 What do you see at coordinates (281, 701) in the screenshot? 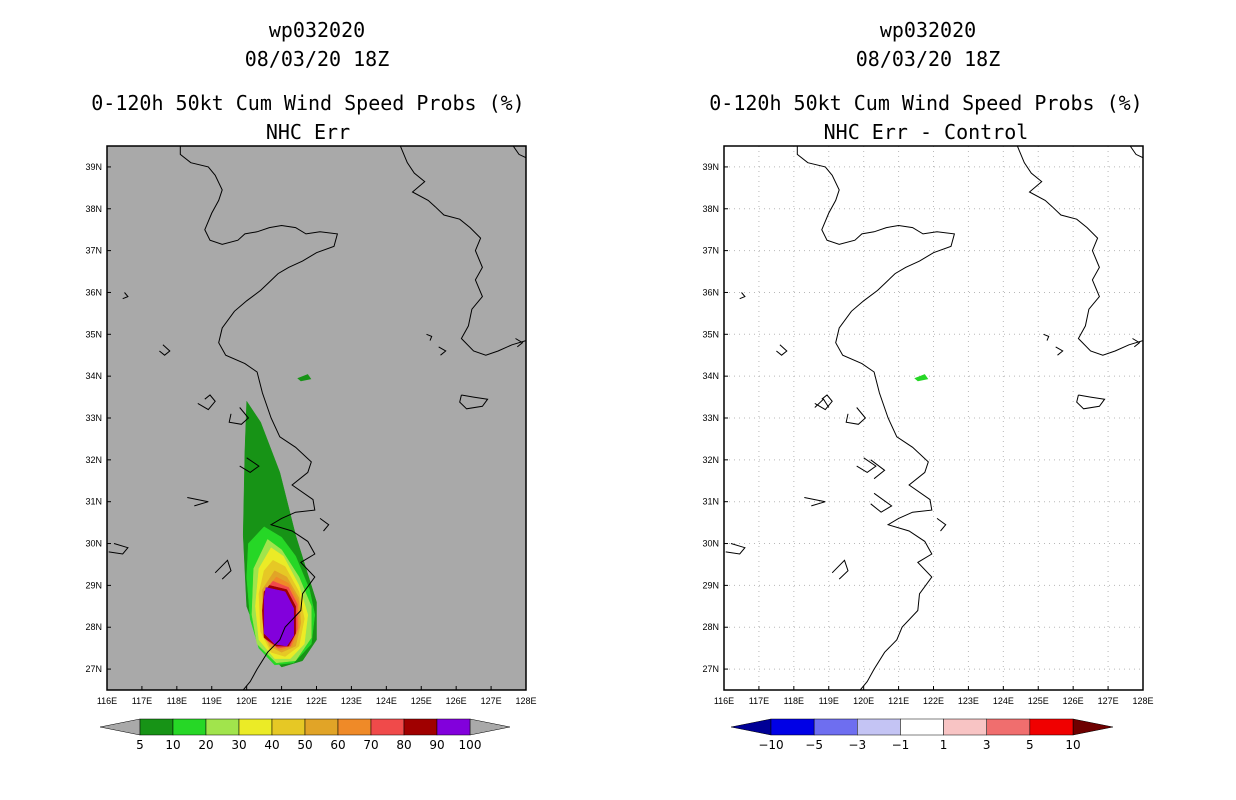
I see `x-tick-label: 121E` at bounding box center [281, 701].